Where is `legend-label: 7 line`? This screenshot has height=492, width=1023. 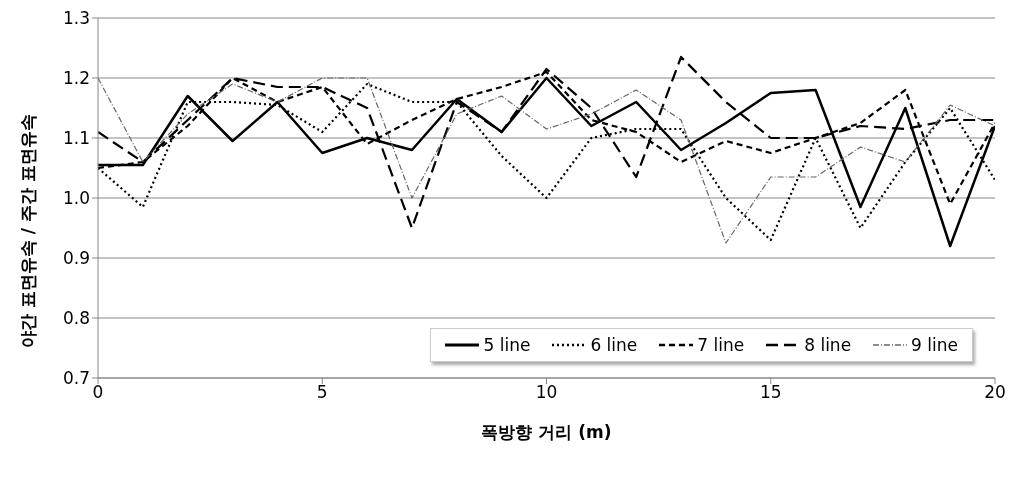 legend-label: 7 line is located at coordinates (721, 345).